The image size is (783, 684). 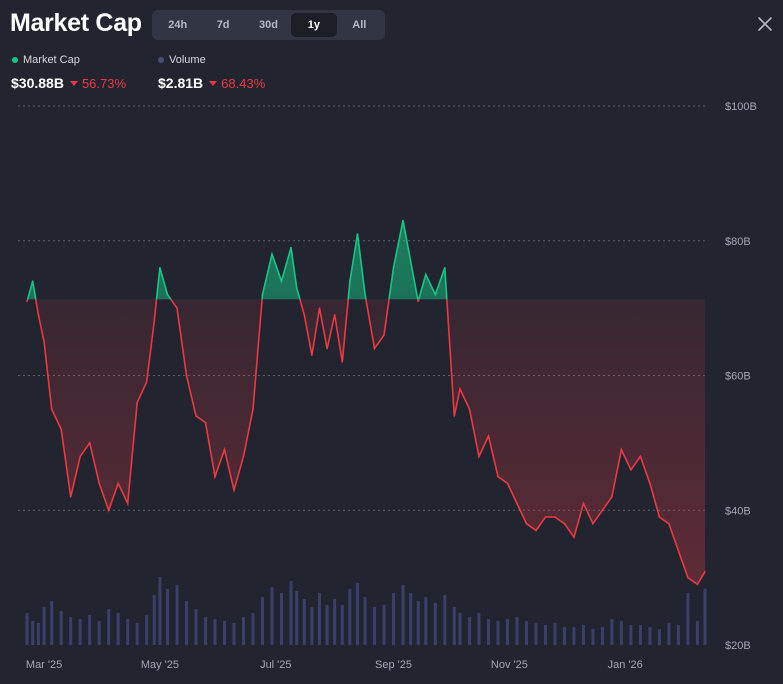 I want to click on tab-24h: 24h, so click(x=178, y=25).